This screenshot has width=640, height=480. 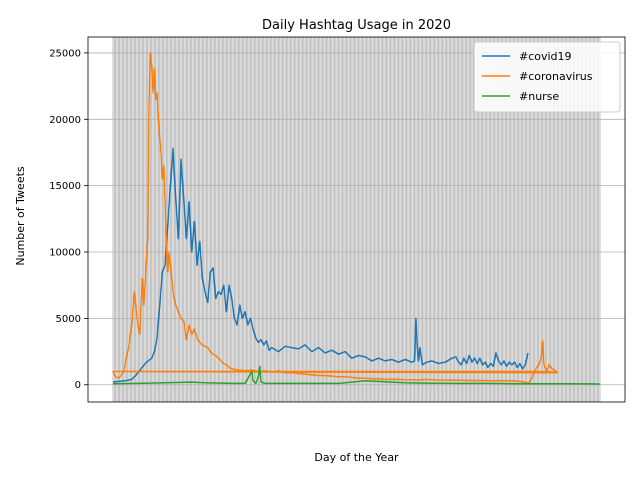 I want to click on y-tick-label: 0, so click(x=78, y=385).